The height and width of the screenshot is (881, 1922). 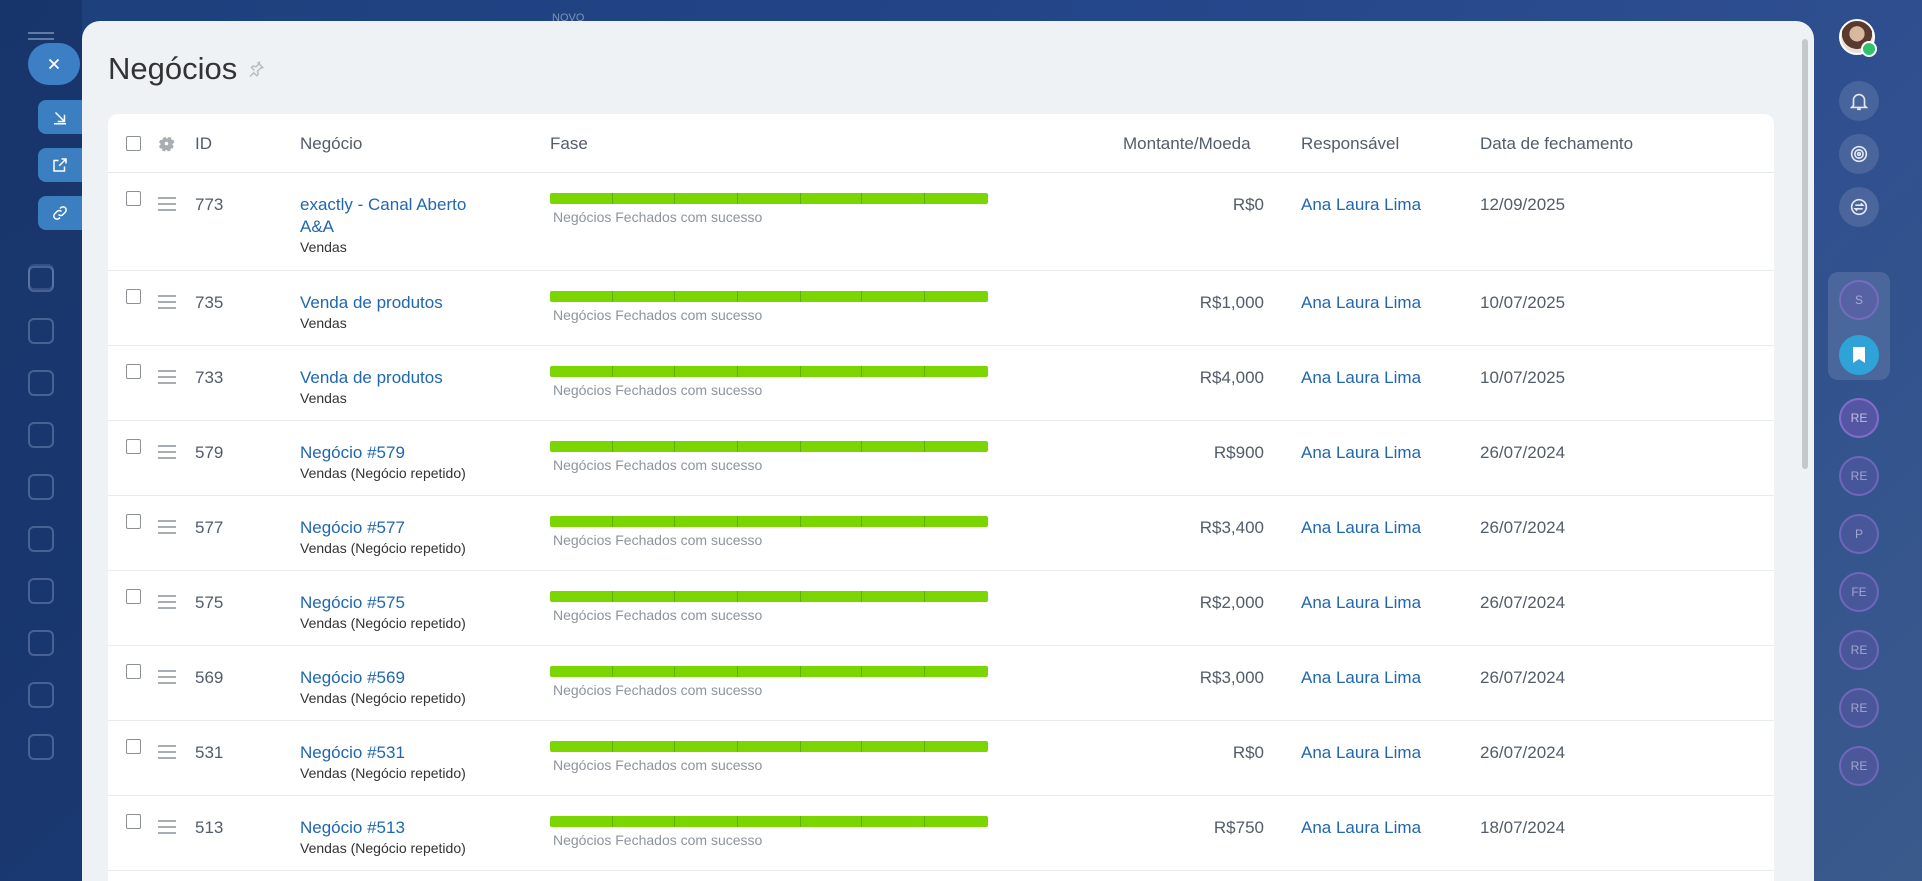 What do you see at coordinates (41, 591) in the screenshot?
I see `calendar-icon` at bounding box center [41, 591].